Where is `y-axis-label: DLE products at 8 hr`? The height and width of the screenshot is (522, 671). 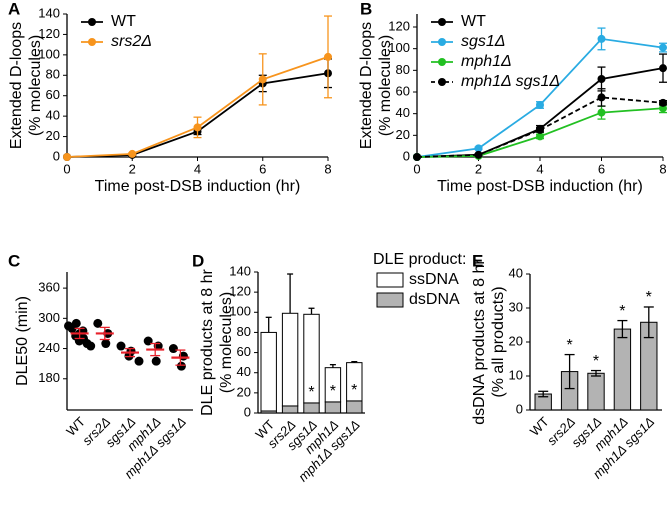
y-axis-label: DLE products at 8 hr is located at coordinates (207, 341).